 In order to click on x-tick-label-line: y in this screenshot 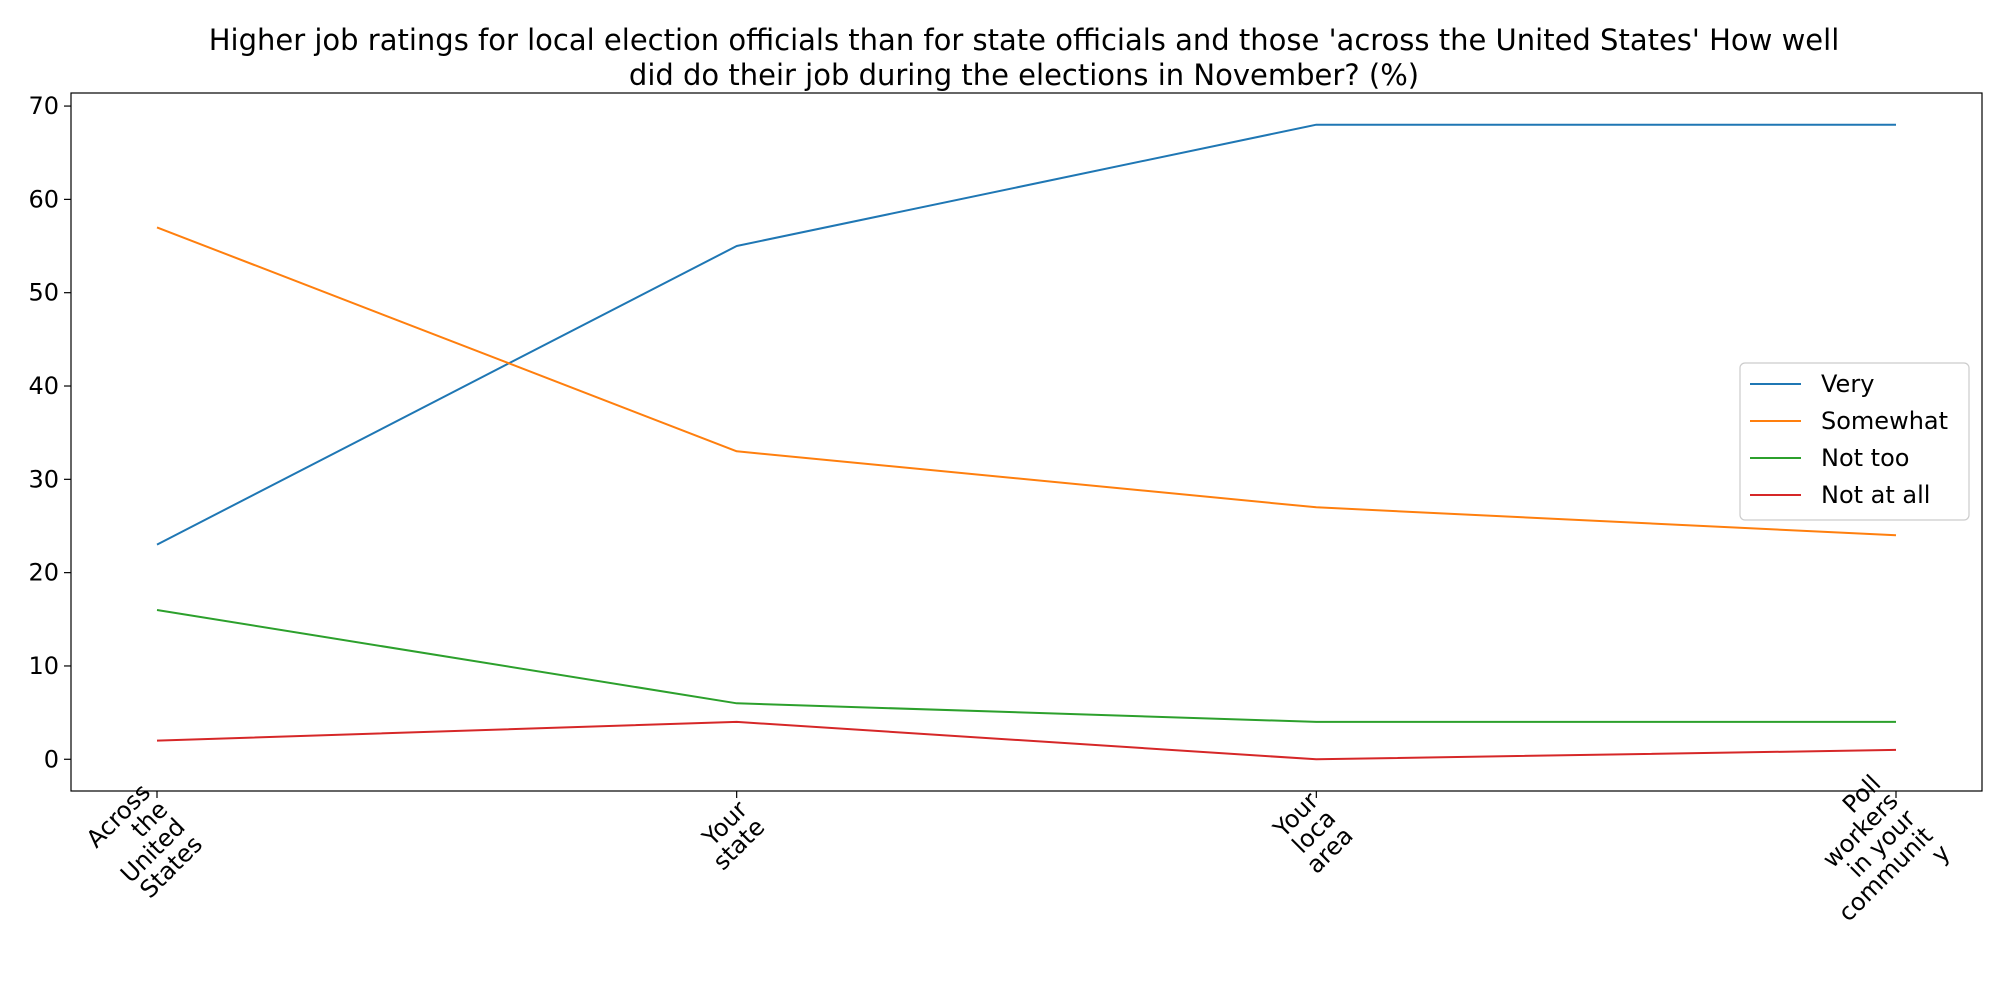, I will do `click(1941, 854)`.